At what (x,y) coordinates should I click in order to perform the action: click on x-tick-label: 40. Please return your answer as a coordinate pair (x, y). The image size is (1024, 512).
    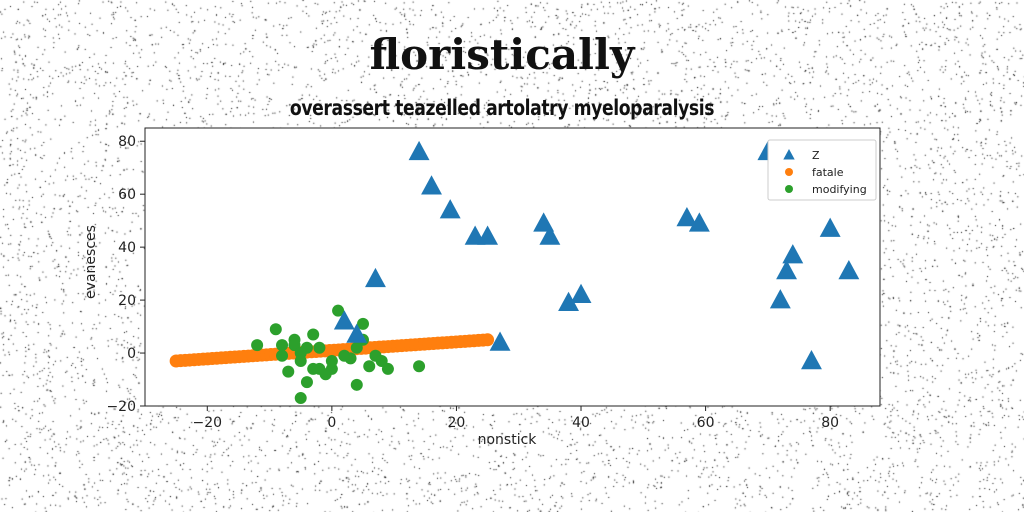
    Looking at the image, I should click on (581, 423).